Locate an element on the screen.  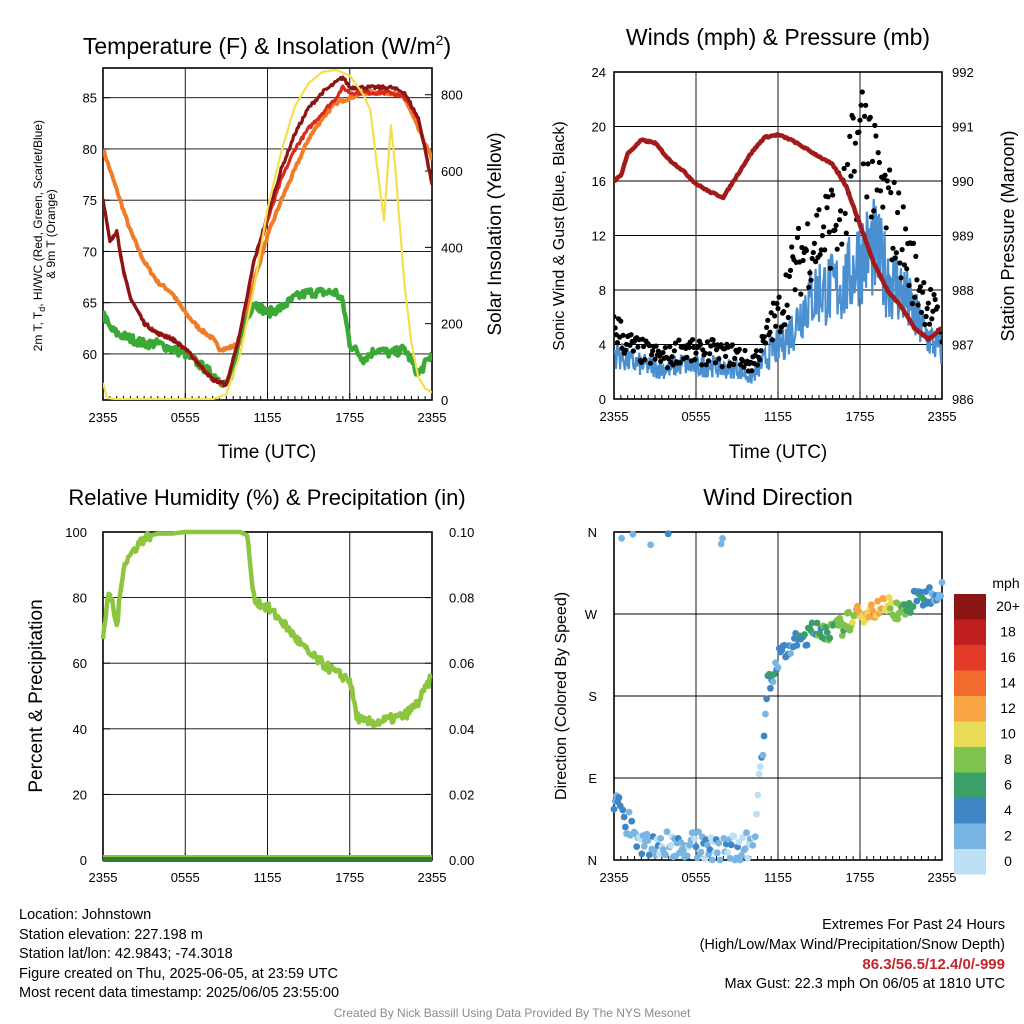
winds-ytick-label: 24 is located at coordinates (599, 72).